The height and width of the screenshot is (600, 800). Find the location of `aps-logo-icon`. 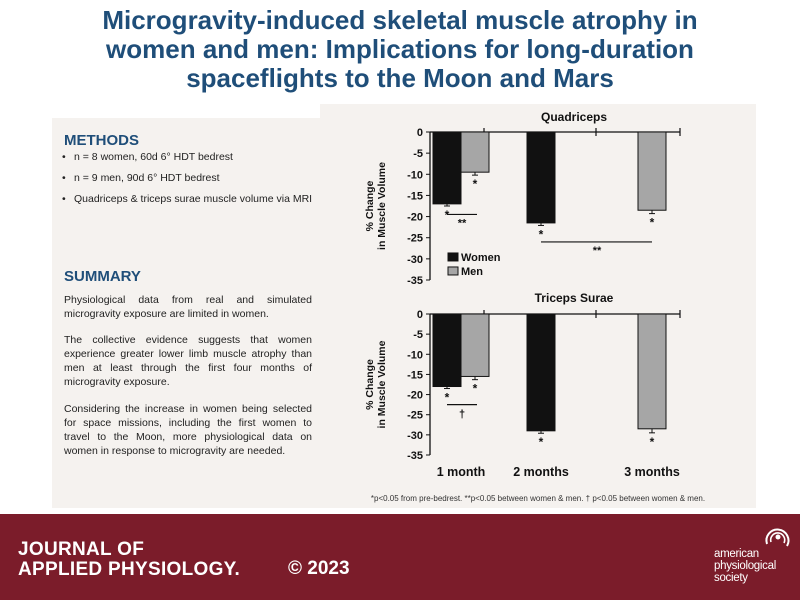

aps-logo-icon is located at coordinates (777, 537).